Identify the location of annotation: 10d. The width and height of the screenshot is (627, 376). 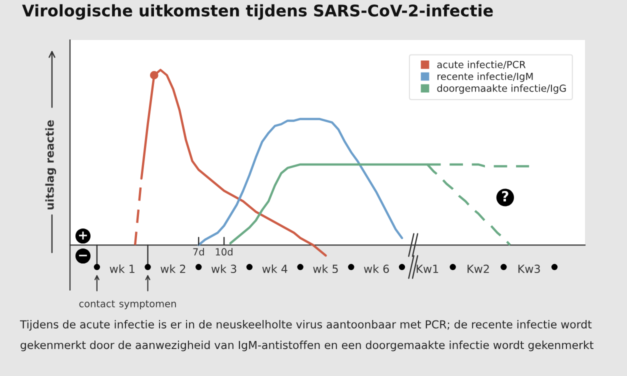
(224, 252).